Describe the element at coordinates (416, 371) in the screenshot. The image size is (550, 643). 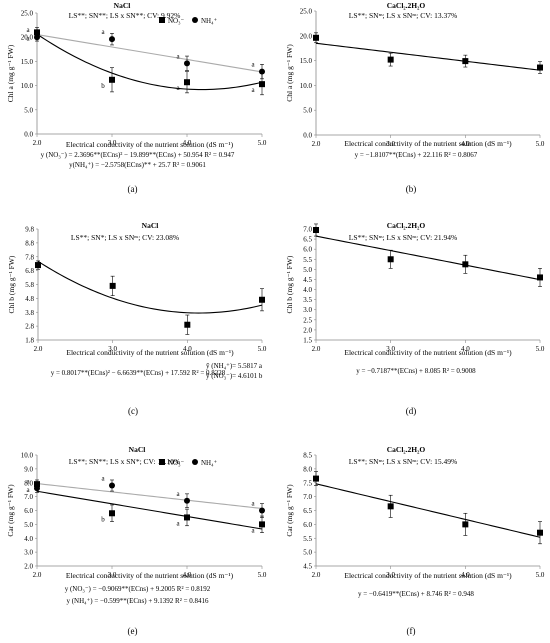
I see `regression-equation: y = −0.7187**(ECns) + 8.085 R² = 0.9008` at that location.